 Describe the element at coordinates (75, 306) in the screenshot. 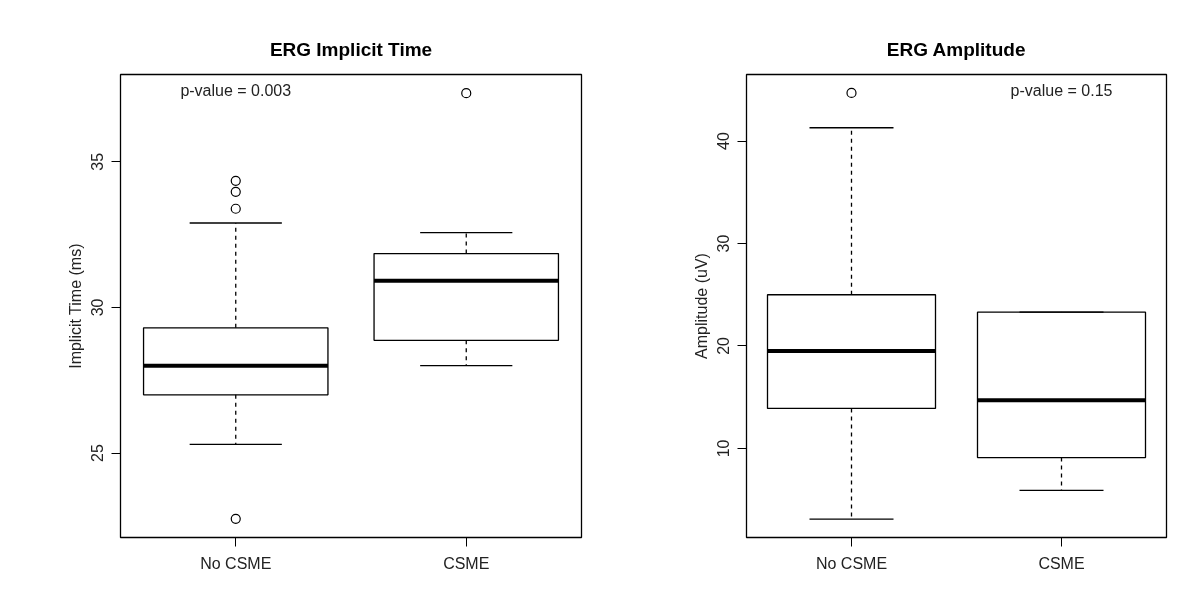

I see `y-axis-title: Implicit Time (ms)` at that location.